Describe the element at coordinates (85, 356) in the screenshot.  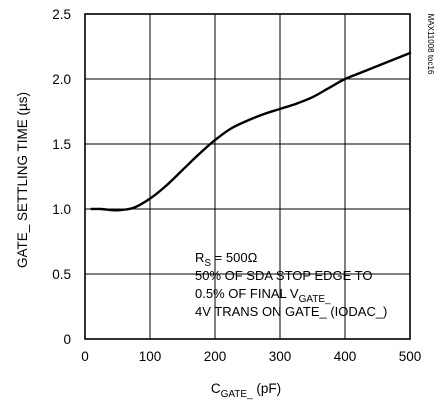
I see `x-tick-label: 0` at that location.